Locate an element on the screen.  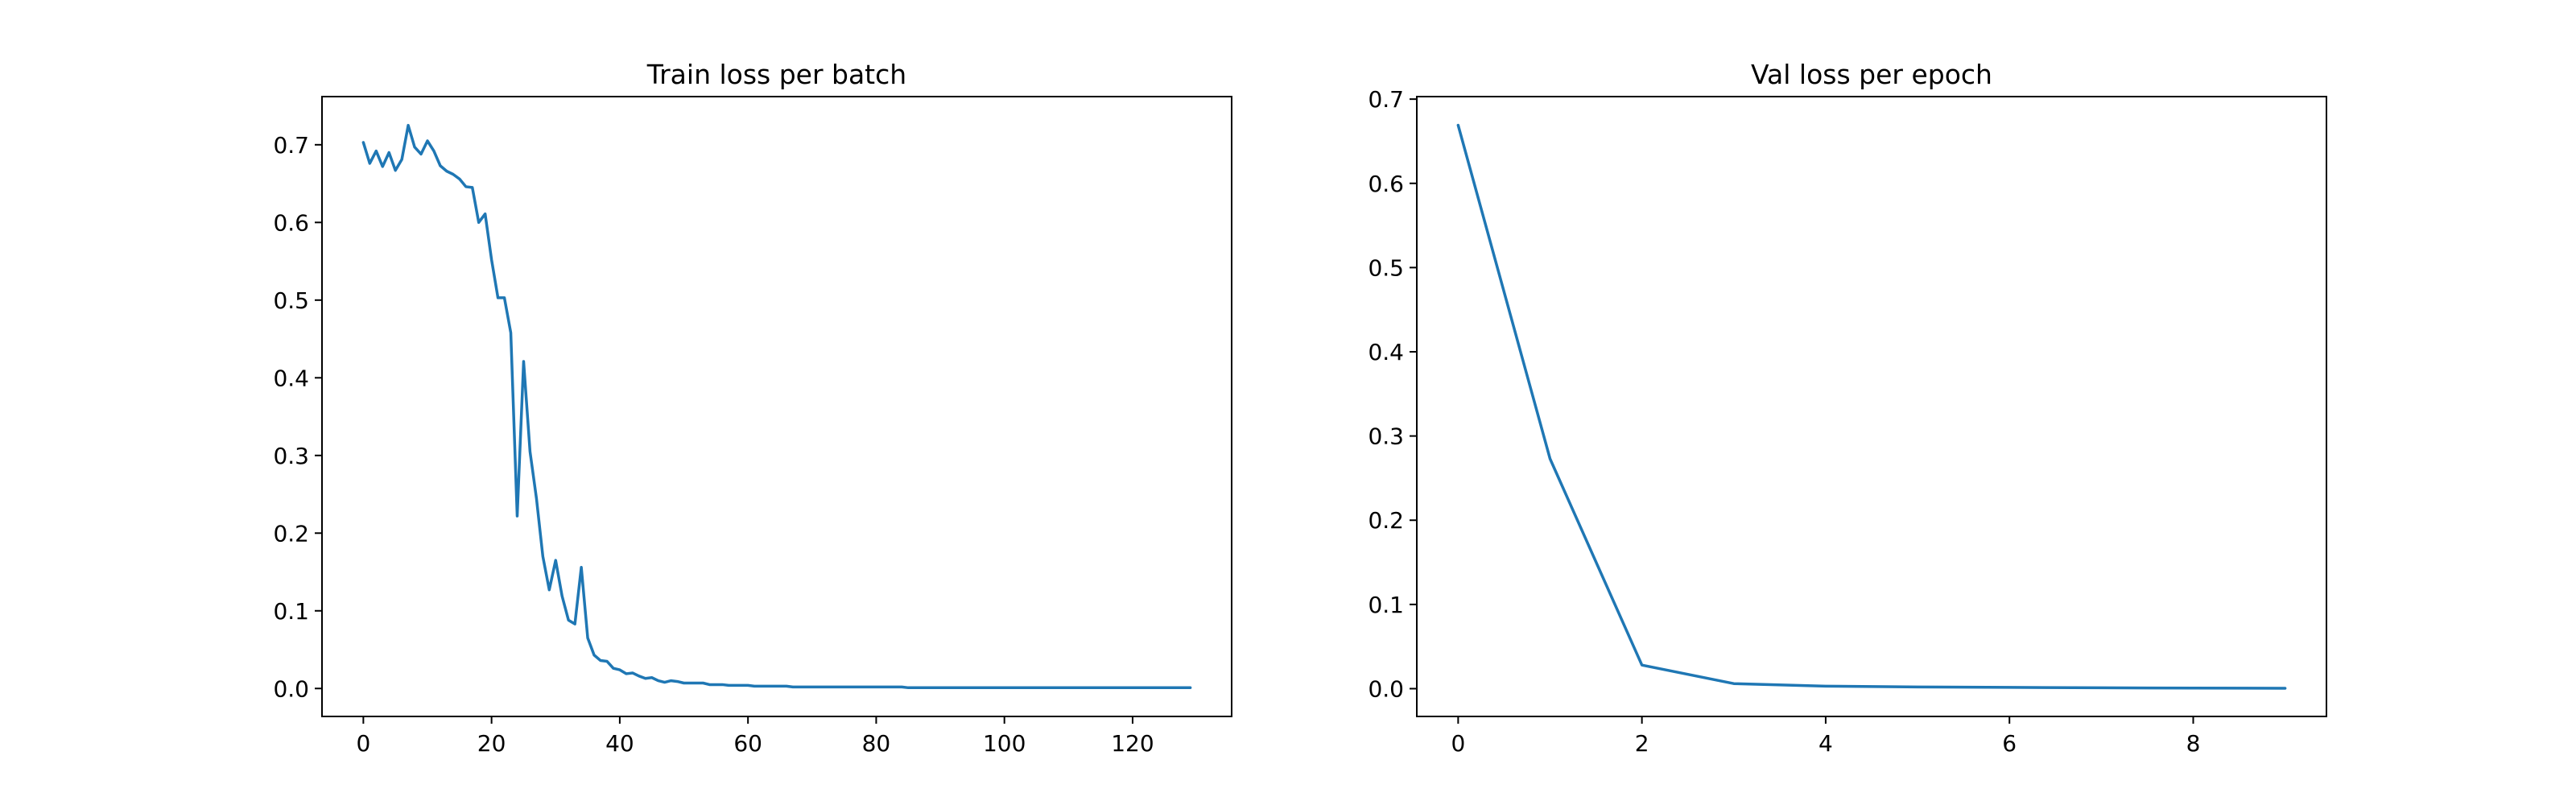
x-axis: 0 2 4 6 8 is located at coordinates (1825, 736).